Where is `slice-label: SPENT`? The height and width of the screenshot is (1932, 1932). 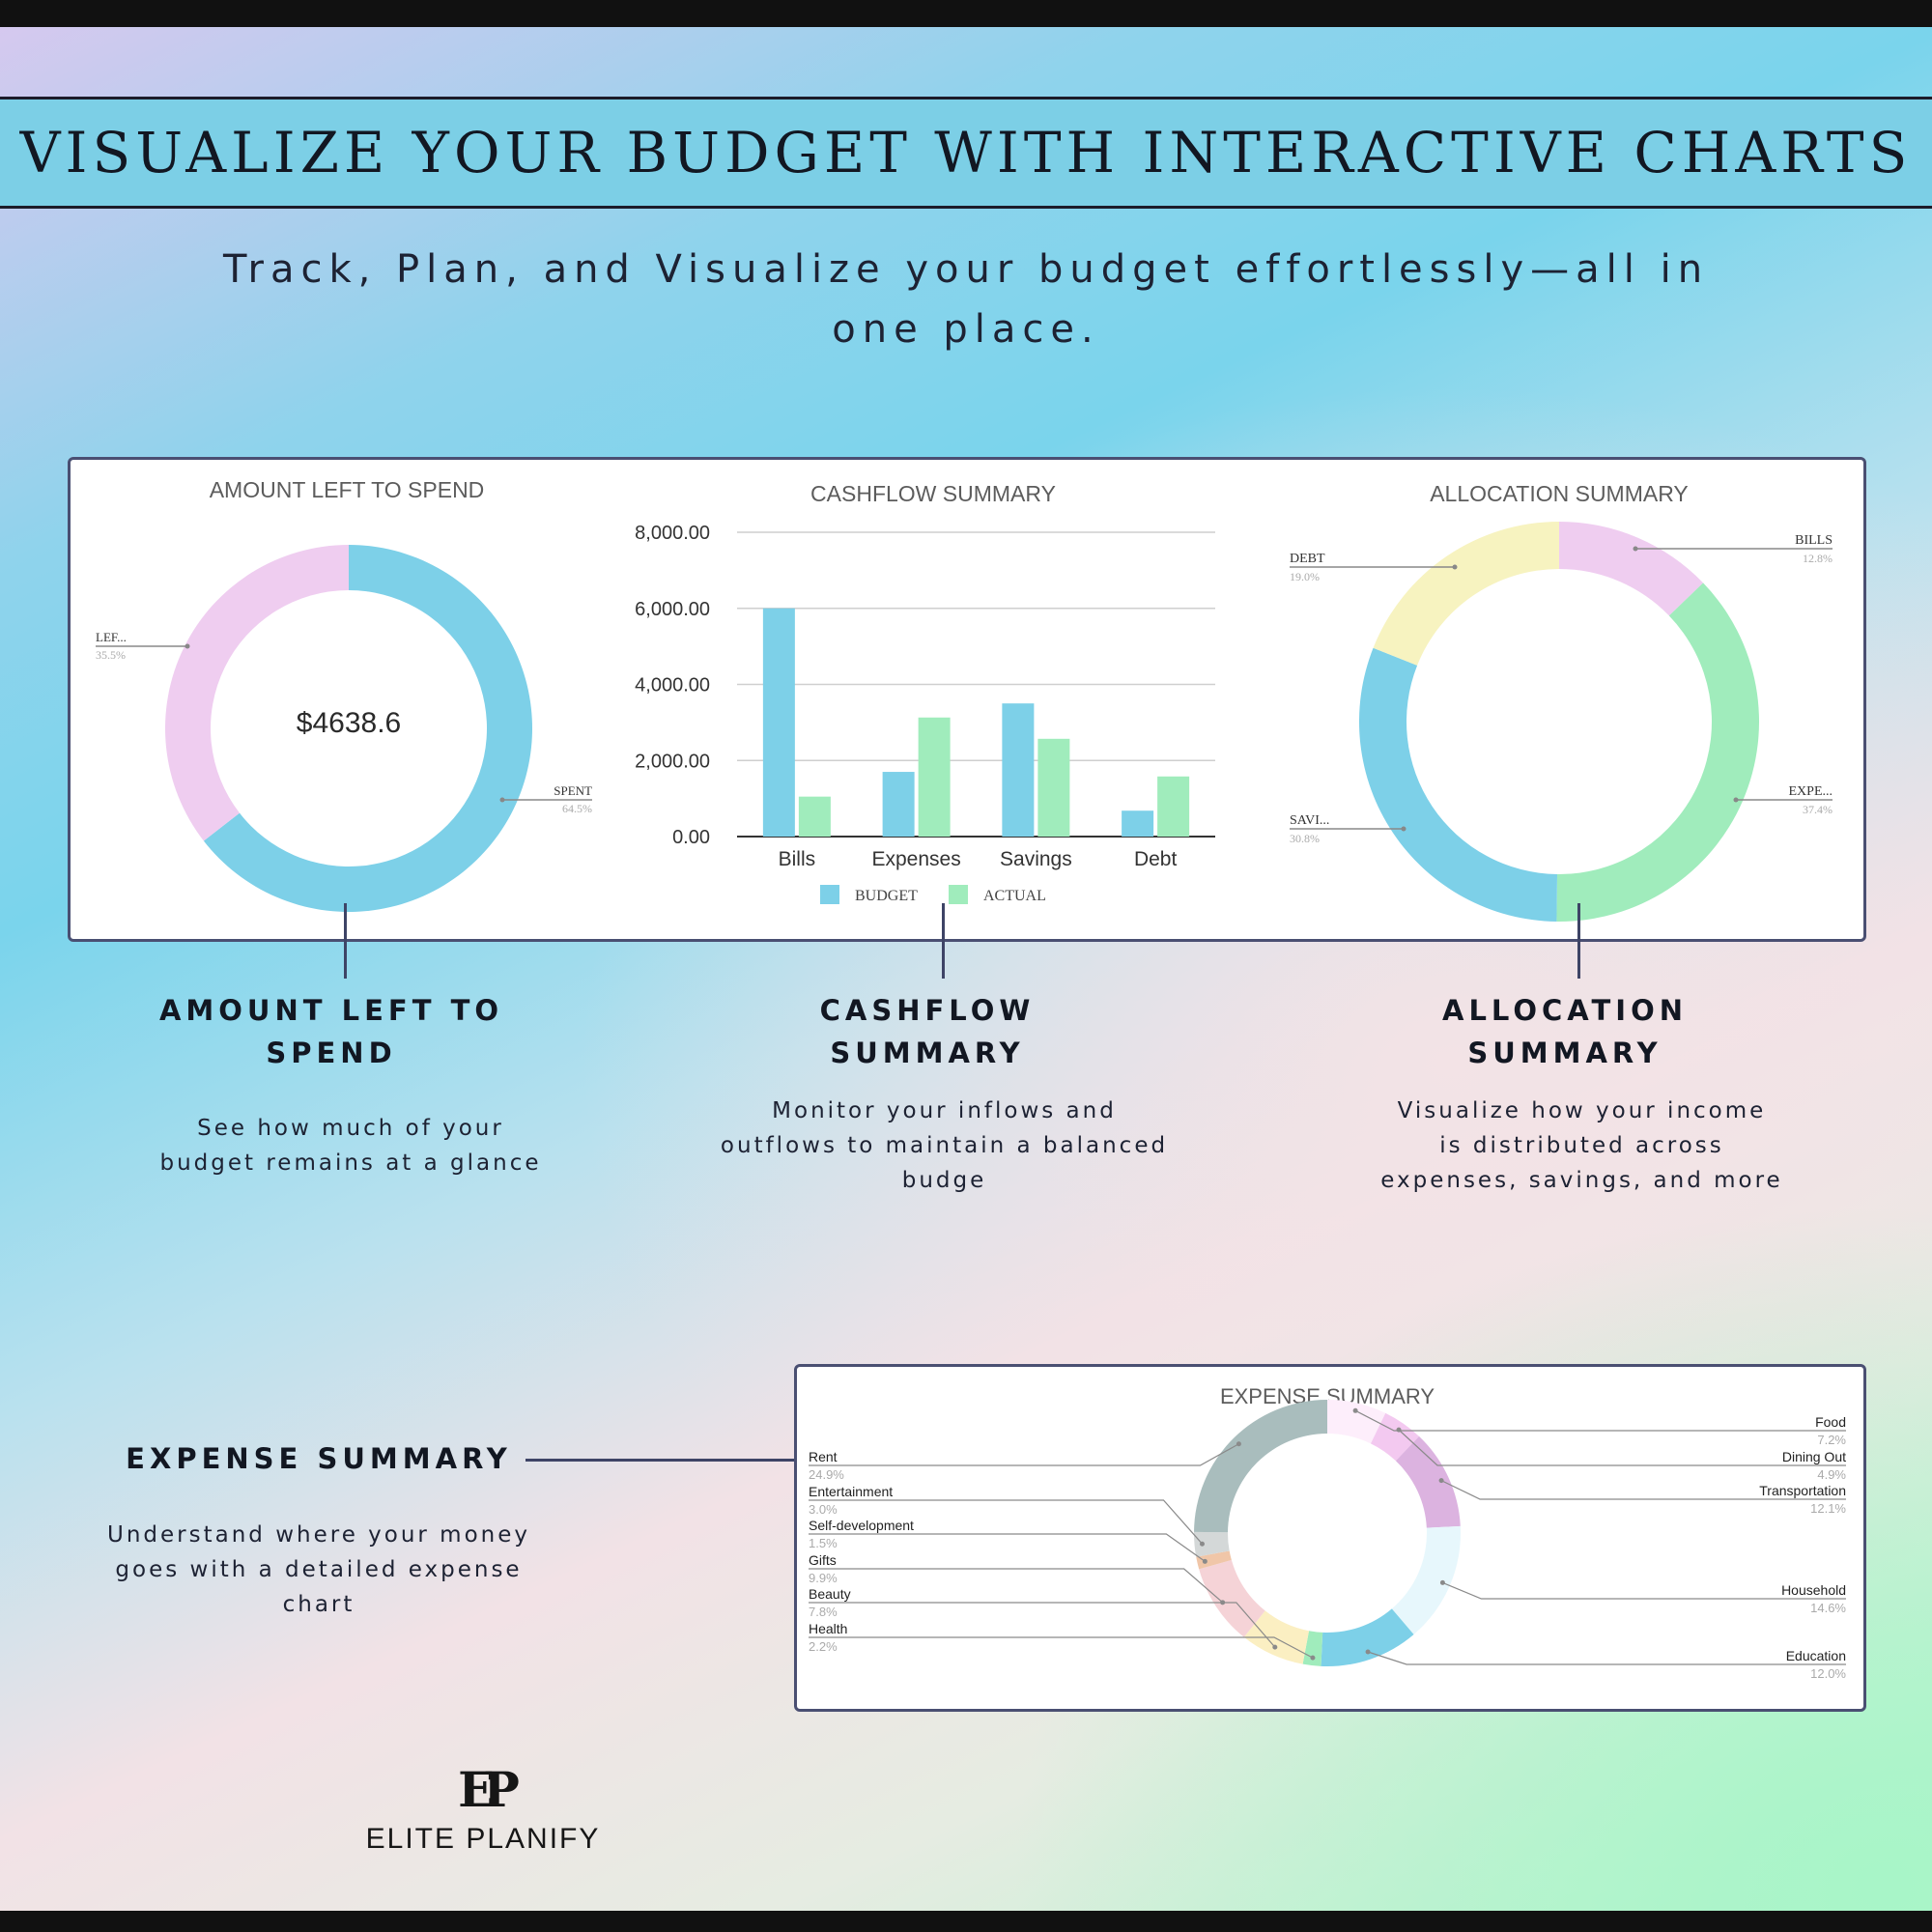
slice-label: SPENT is located at coordinates (573, 790).